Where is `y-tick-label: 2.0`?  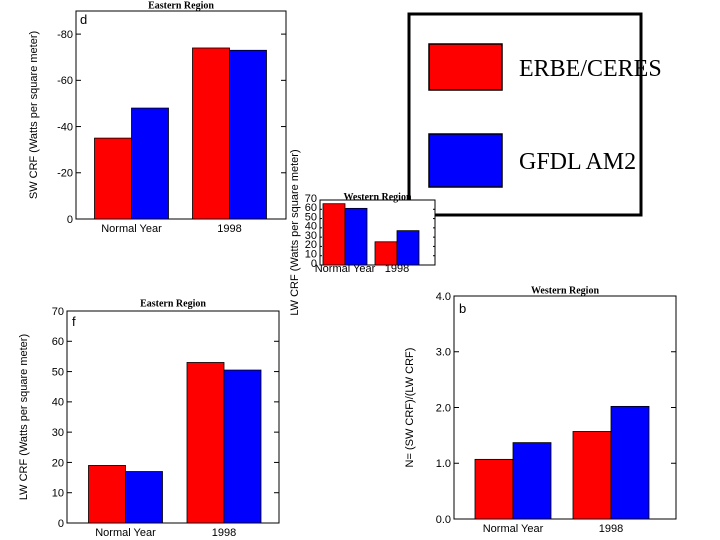 y-tick-label: 2.0 is located at coordinates (443, 408).